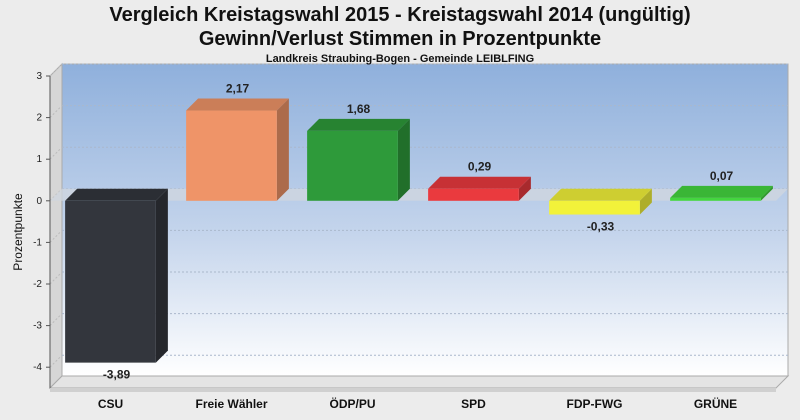 The width and height of the screenshot is (800, 420). What do you see at coordinates (37, 326) in the screenshot?
I see `y-tick-label: -3` at bounding box center [37, 326].